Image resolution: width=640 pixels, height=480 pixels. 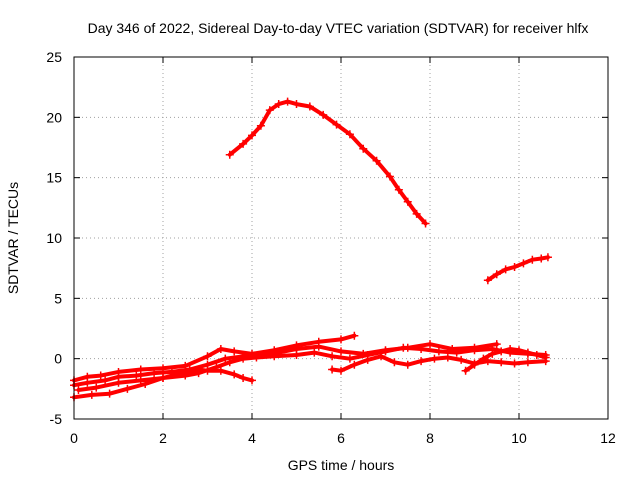 What do you see at coordinates (56, 419) in the screenshot?
I see `y-tick-label: -5` at bounding box center [56, 419].